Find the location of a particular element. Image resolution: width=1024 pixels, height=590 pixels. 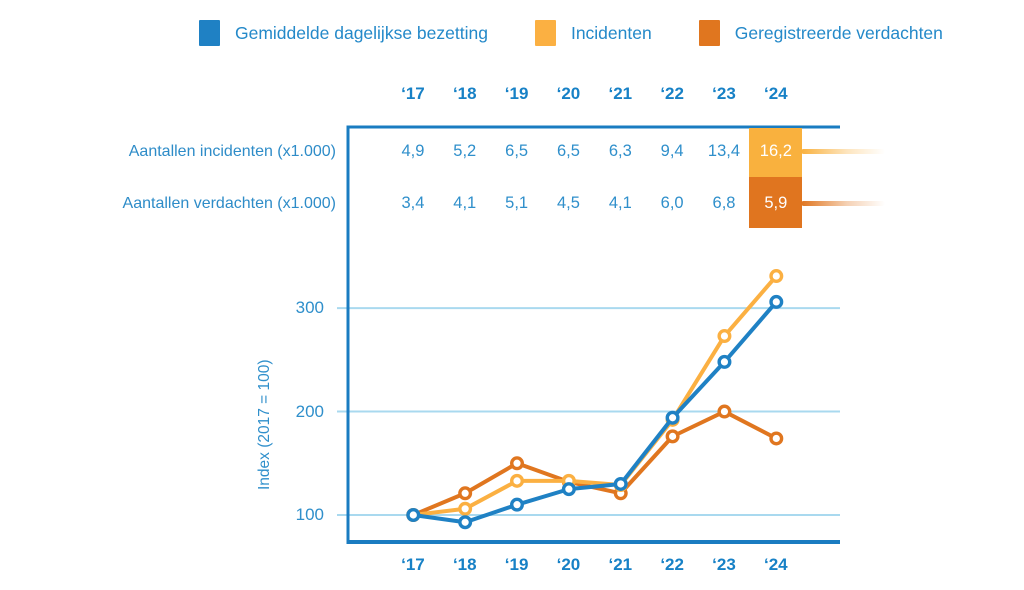

table-cell: 16,2 is located at coordinates (775, 151).